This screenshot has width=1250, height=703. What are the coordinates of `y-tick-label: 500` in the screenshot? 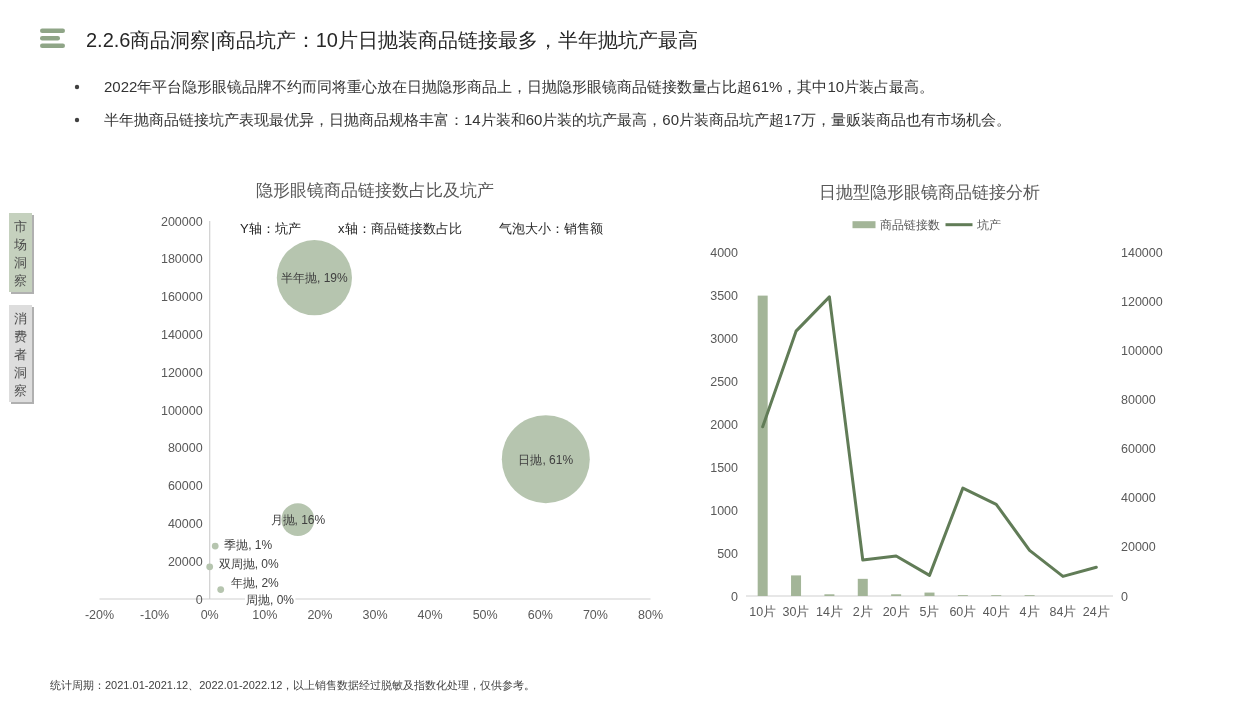 It's located at (728, 553).